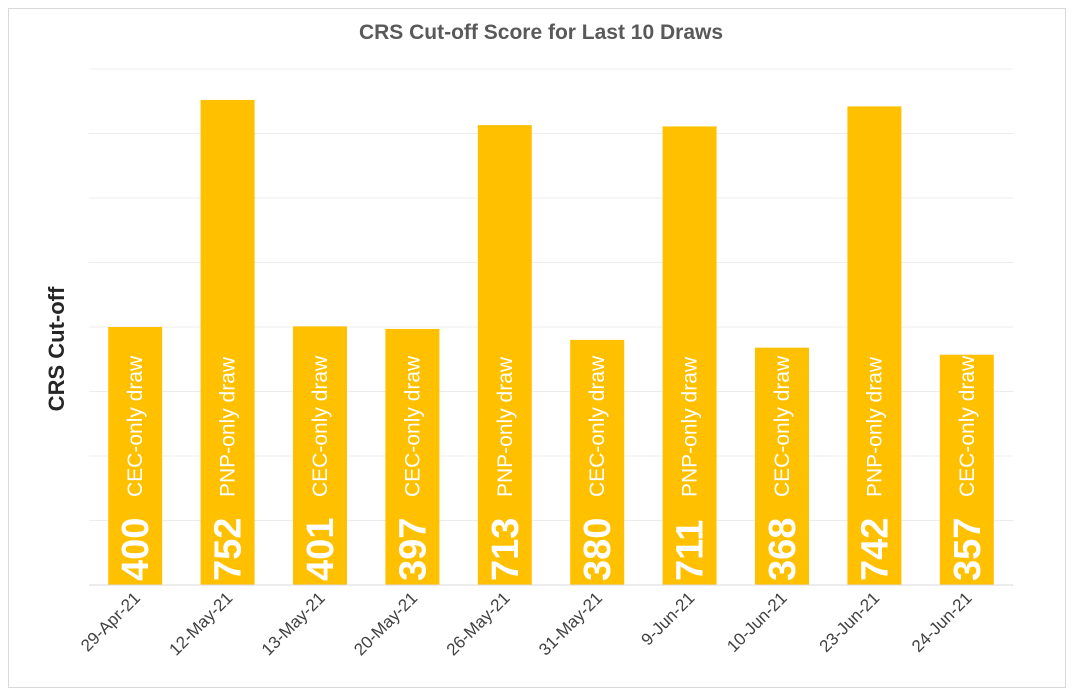 This screenshot has height=698, width=1080. What do you see at coordinates (875, 549) in the screenshot?
I see `bar-value-label: 742` at bounding box center [875, 549].